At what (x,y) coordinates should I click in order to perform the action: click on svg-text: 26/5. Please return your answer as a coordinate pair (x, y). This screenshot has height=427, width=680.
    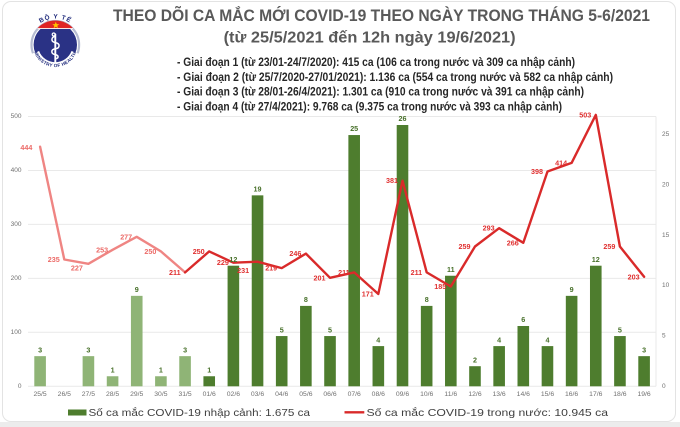
    Looking at the image, I should click on (64, 394).